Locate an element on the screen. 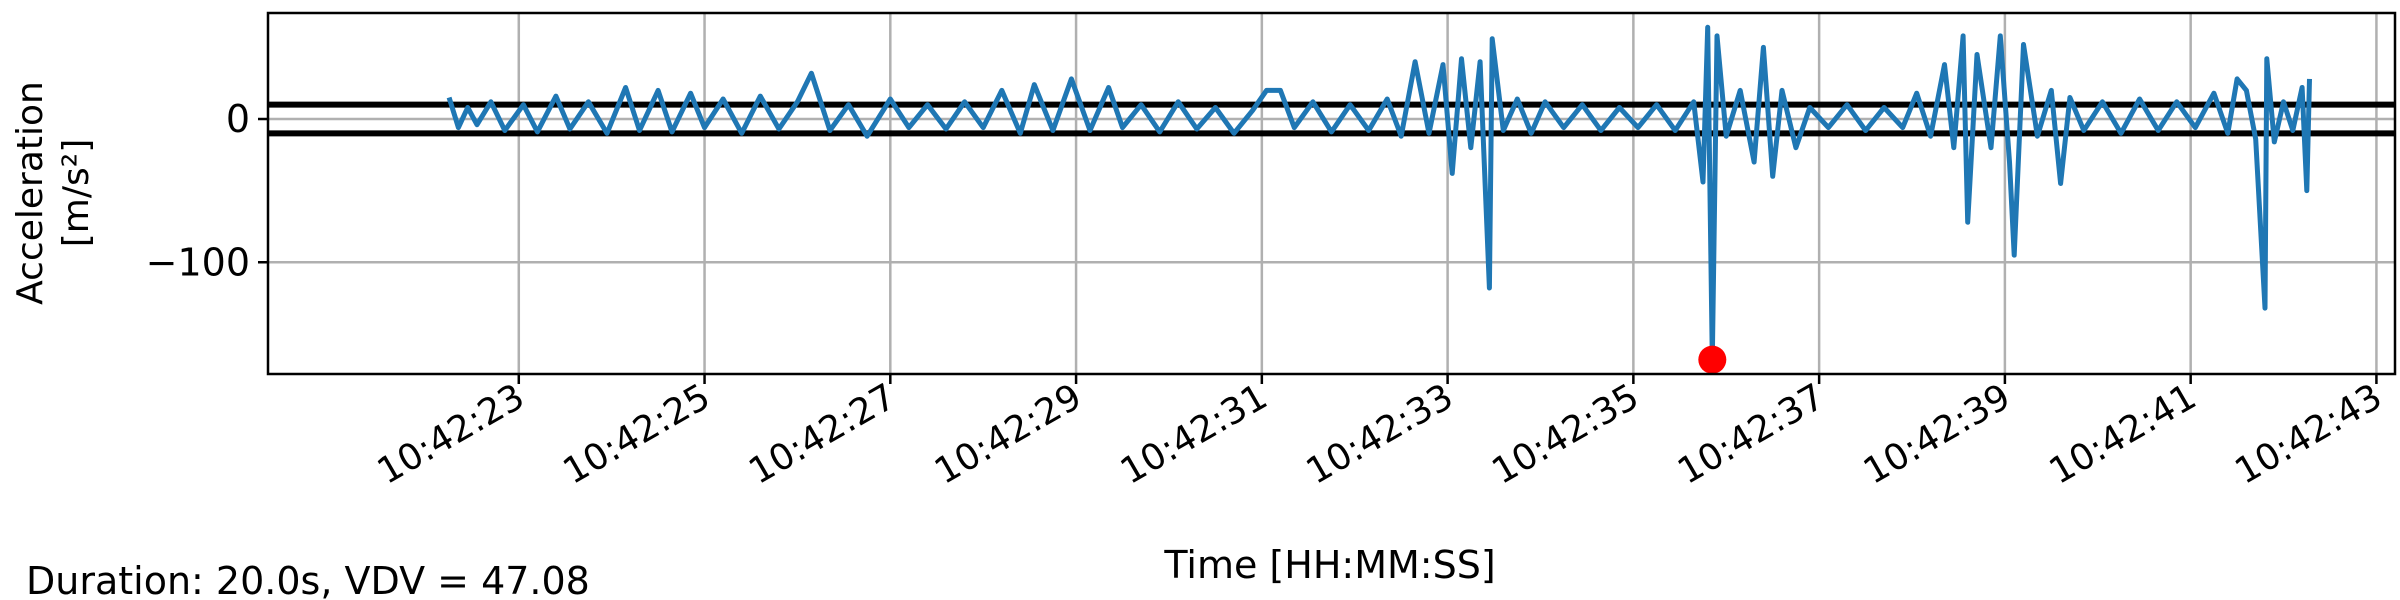 The height and width of the screenshot is (600, 2400). marker-group is located at coordinates (1712, 359).